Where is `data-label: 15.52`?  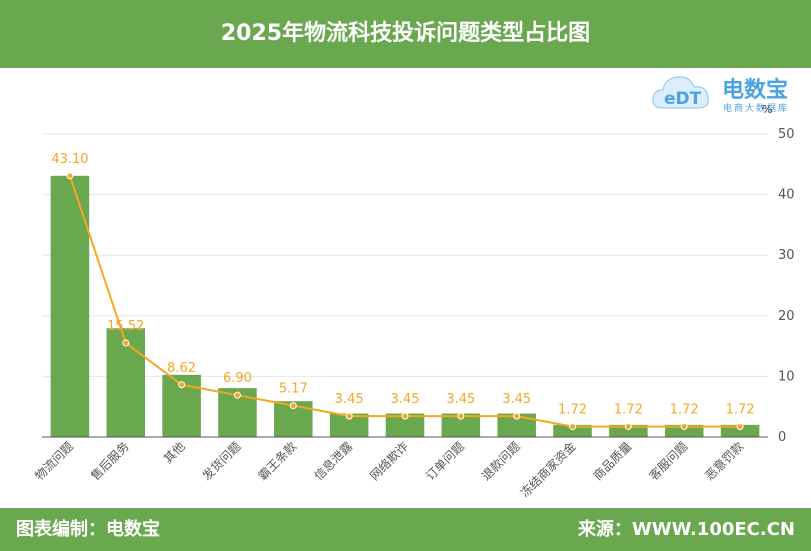 data-label: 15.52 is located at coordinates (125, 326).